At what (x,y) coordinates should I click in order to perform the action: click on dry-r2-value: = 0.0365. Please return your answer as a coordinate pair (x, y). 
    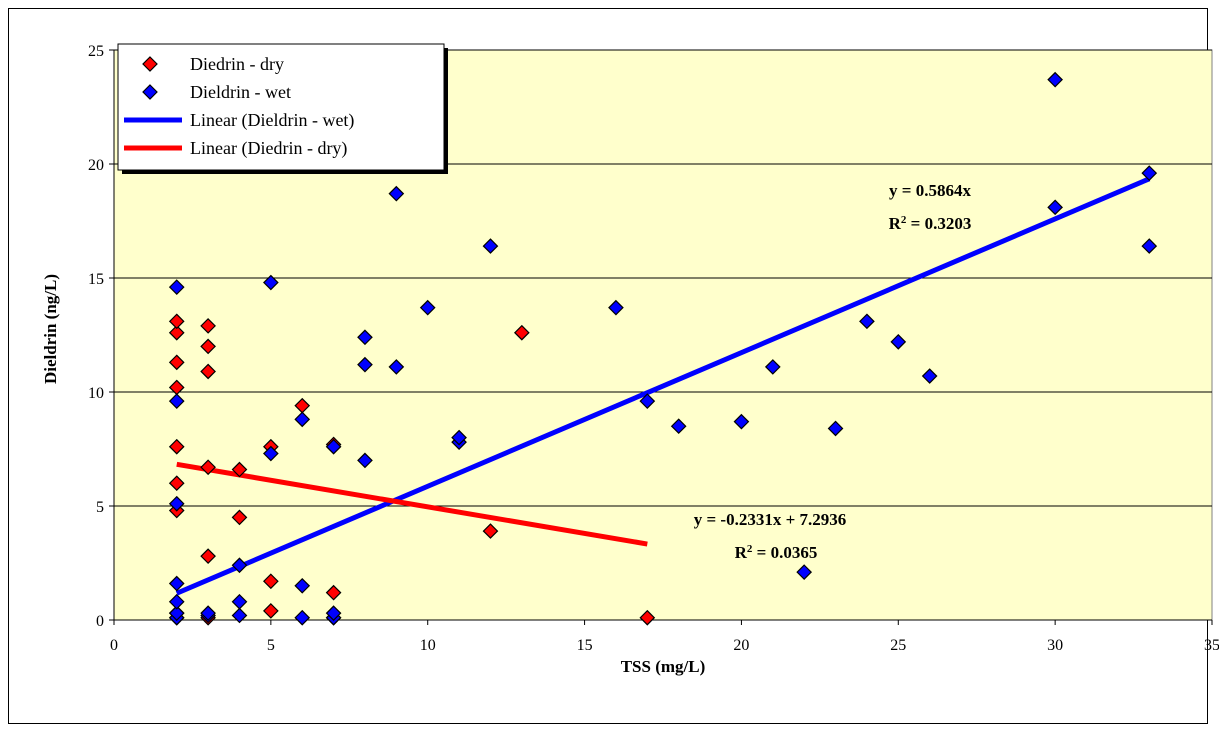
    Looking at the image, I should click on (784, 552).